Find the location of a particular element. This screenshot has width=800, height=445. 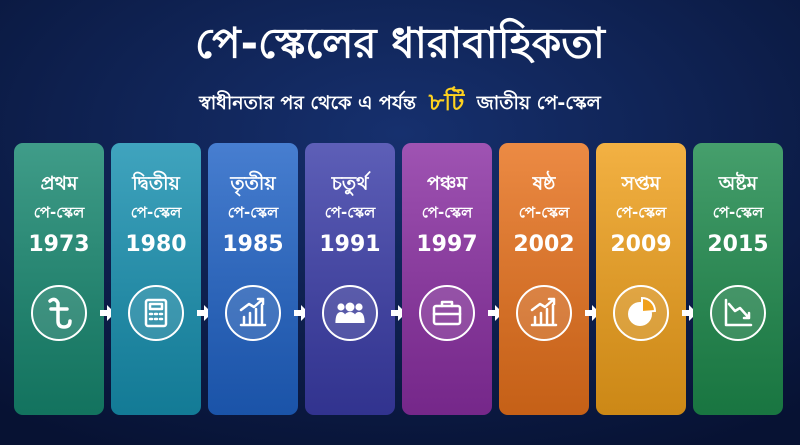

title: পে-স্কেলের ধারাবাহিকতা is located at coordinates (401, 43).